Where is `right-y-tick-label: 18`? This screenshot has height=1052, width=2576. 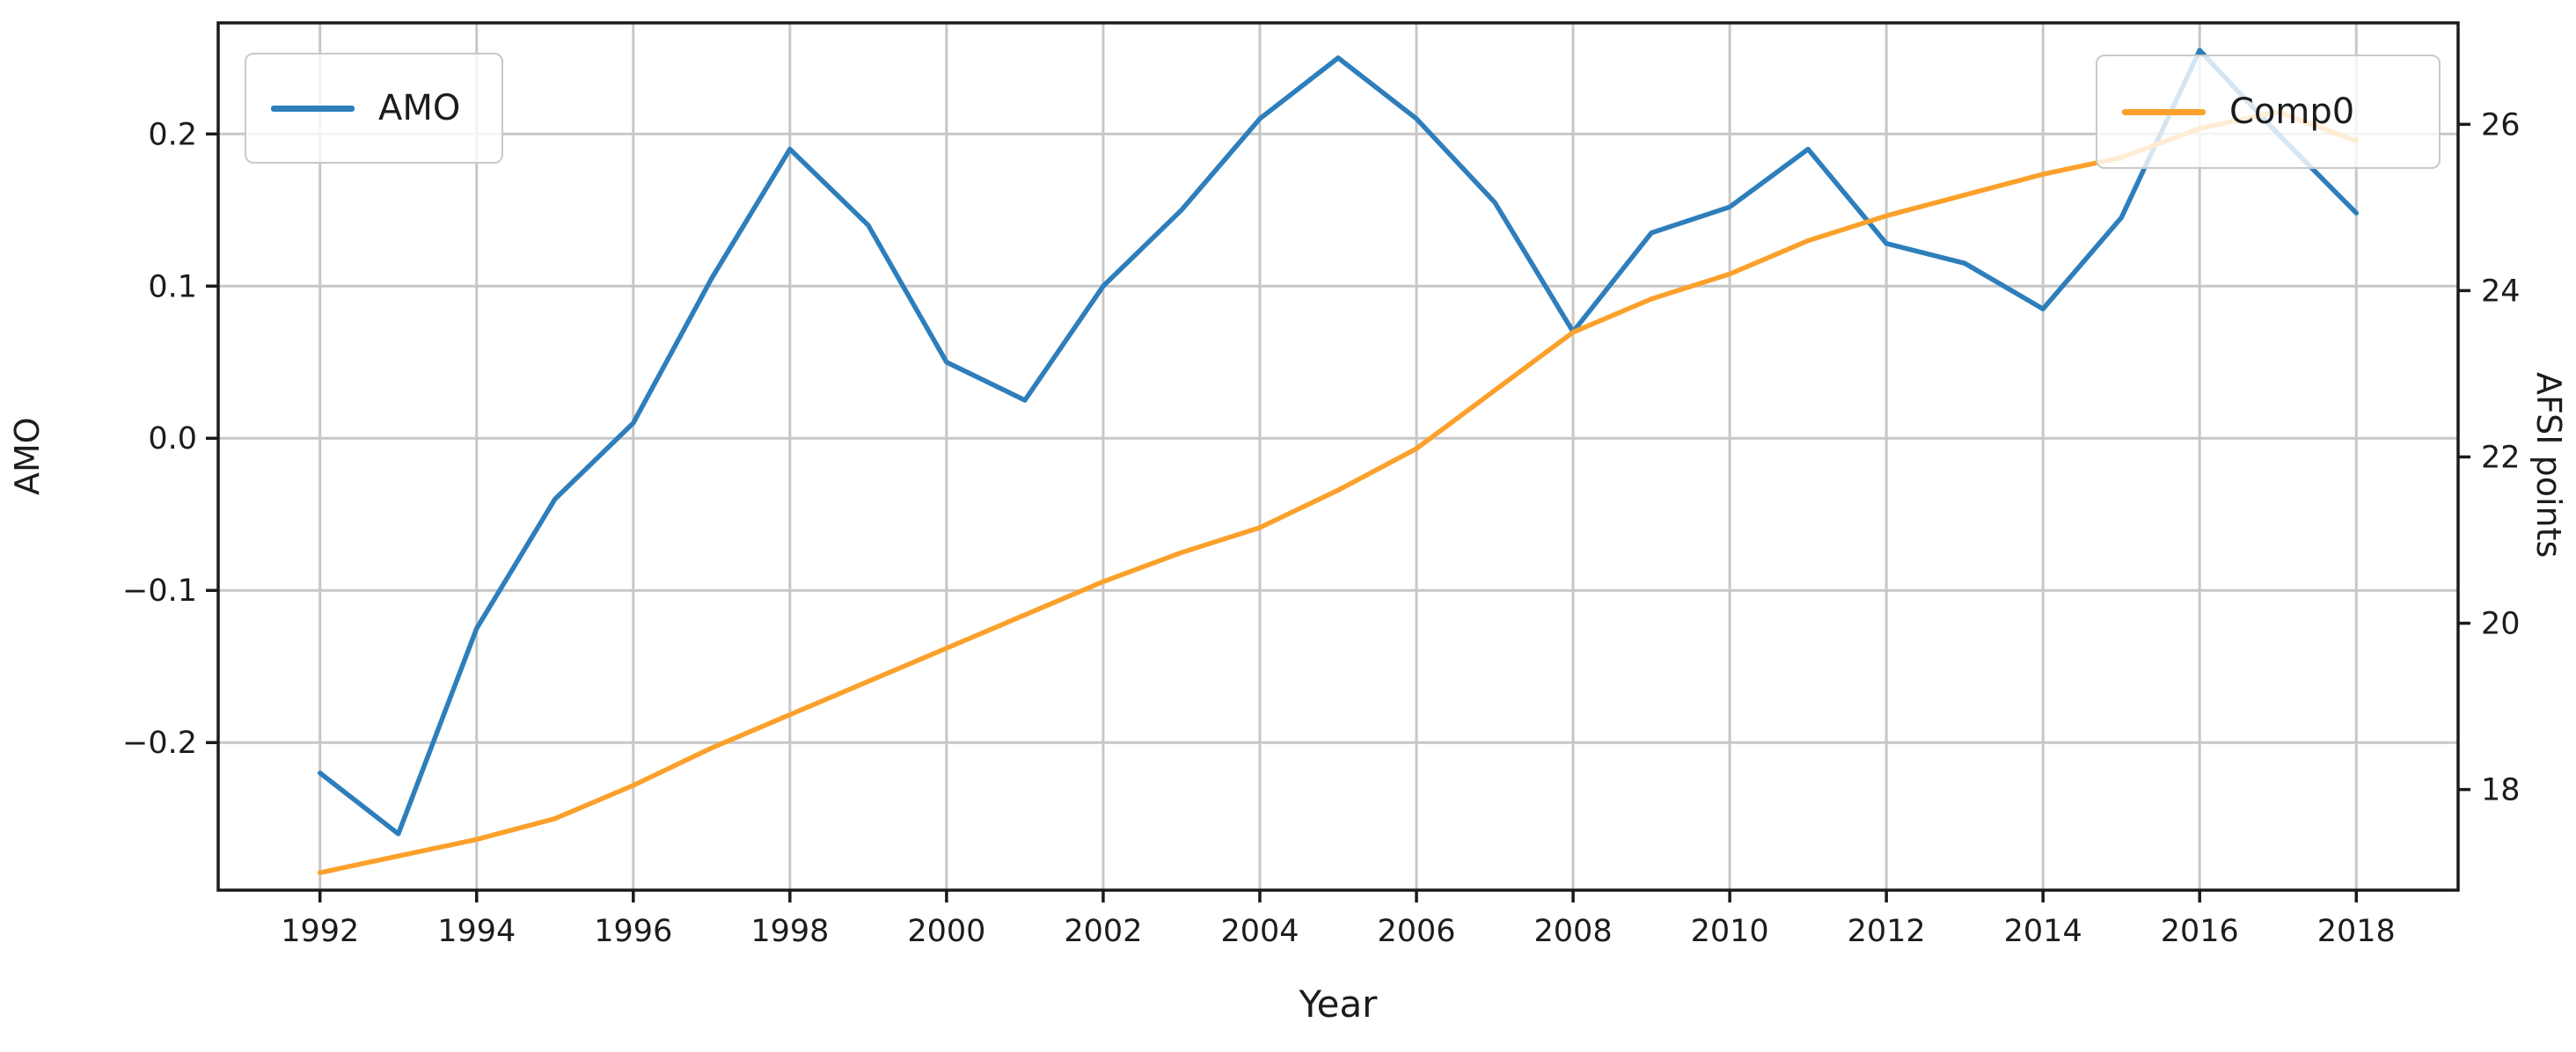
right-y-tick-label: 18 is located at coordinates (2501, 790).